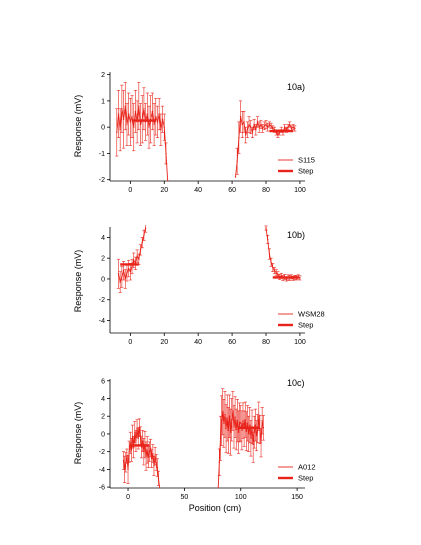  What do you see at coordinates (184, 497) in the screenshot?
I see `x-tick-label: 50` at bounding box center [184, 497].